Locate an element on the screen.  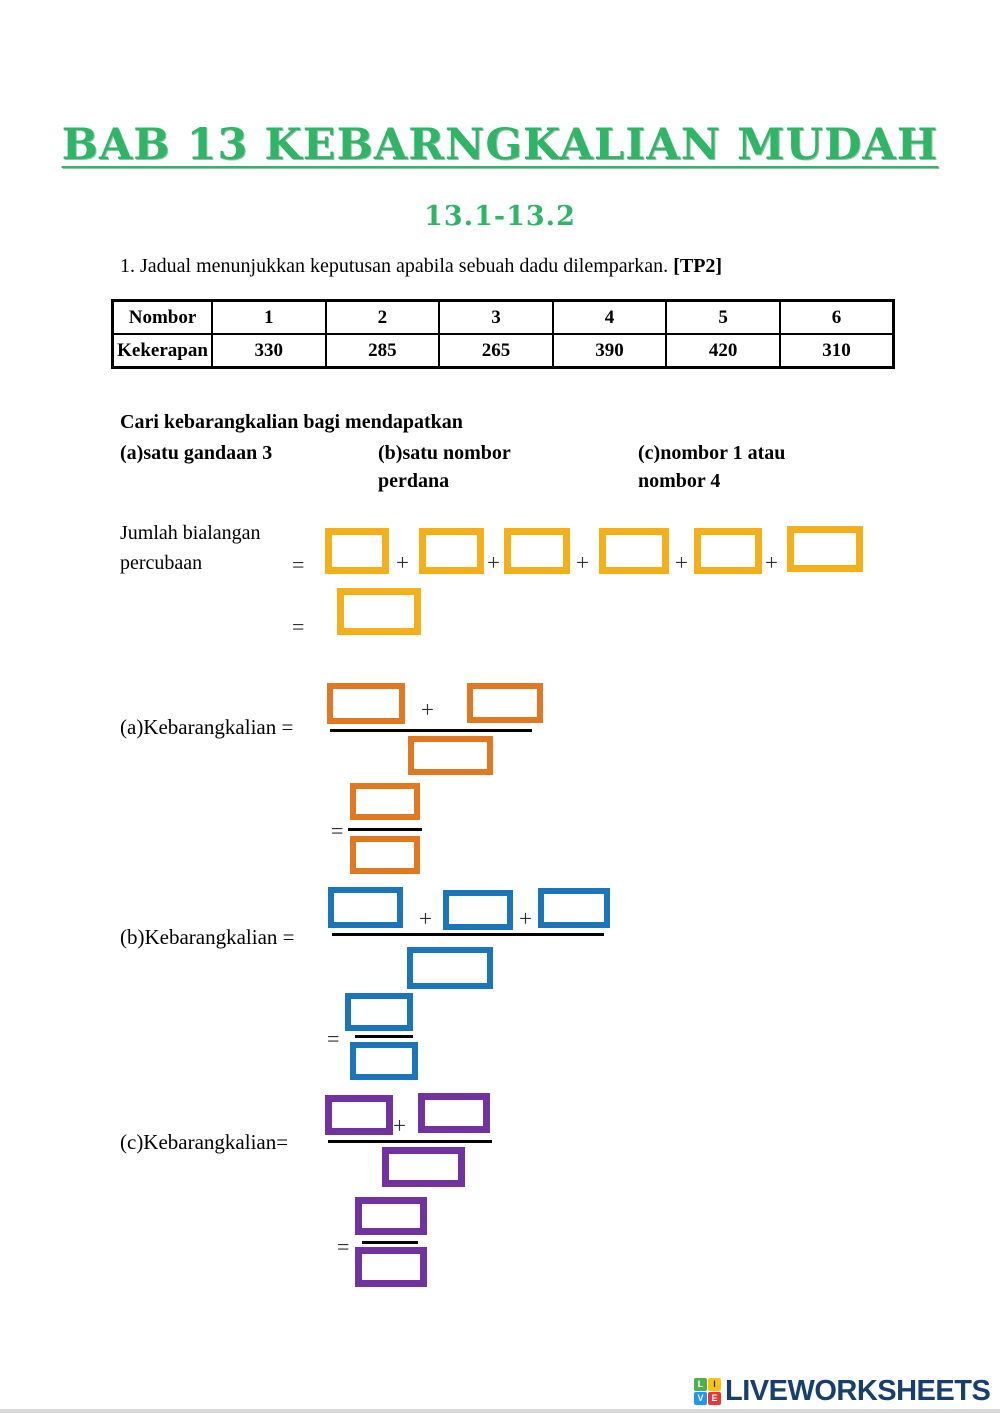
table-cell: 285 is located at coordinates (382, 351).